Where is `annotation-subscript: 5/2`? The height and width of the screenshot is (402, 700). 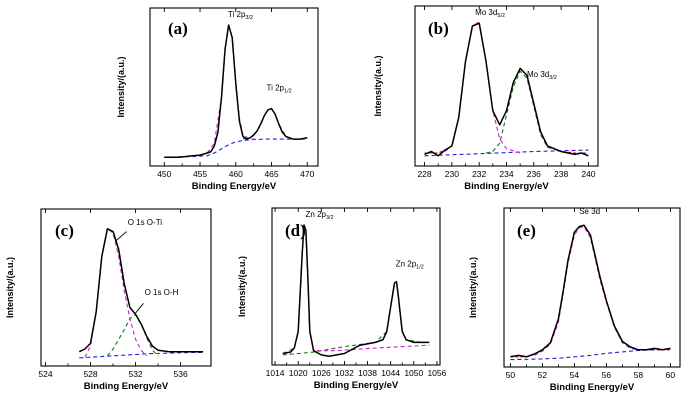
annotation-subscript: 5/2 is located at coordinates (501, 16).